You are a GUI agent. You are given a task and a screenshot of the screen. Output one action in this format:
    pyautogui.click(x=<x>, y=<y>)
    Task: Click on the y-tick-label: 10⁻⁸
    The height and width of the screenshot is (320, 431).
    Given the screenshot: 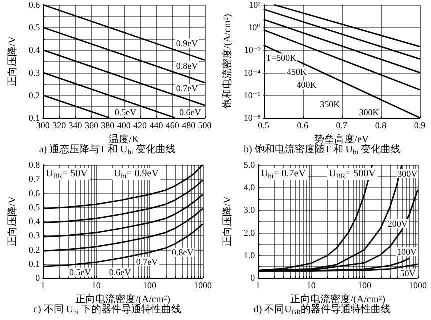 What is the action you would take?
    pyautogui.click(x=252, y=118)
    